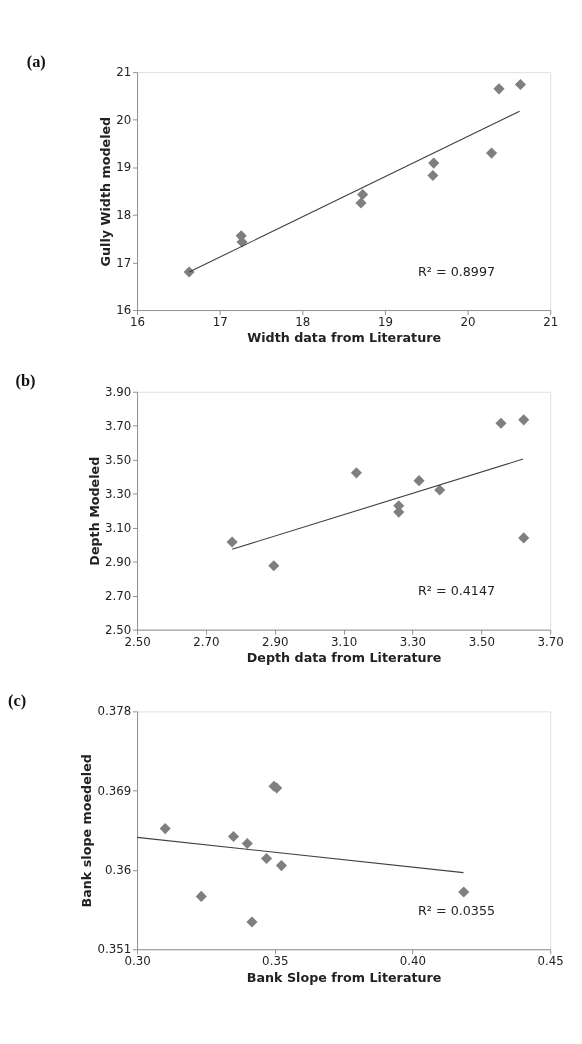  Describe the element at coordinates (114, 790) in the screenshot. I see `y-tick-label: 0.369` at that location.